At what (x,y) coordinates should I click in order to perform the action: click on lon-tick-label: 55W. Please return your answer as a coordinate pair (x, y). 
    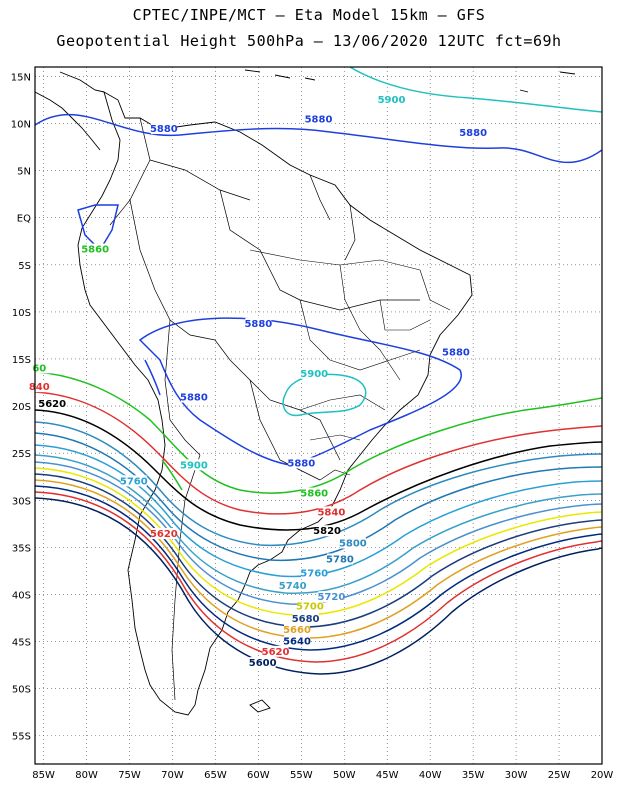
    Looking at the image, I should click on (301, 775).